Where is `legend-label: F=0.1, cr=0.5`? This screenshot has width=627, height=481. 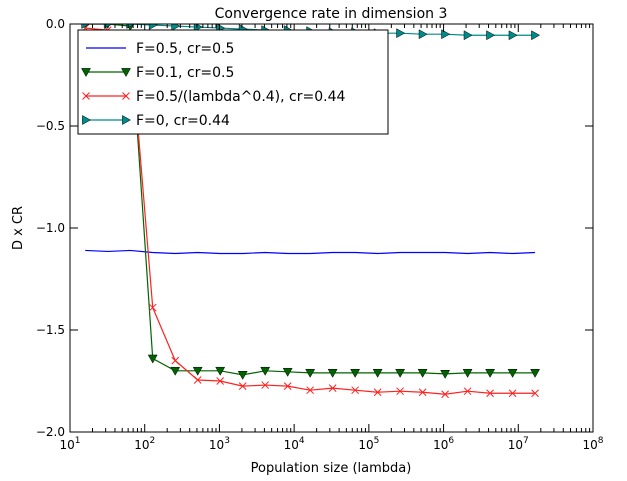 legend-label: F=0.1, cr=0.5 is located at coordinates (185, 73).